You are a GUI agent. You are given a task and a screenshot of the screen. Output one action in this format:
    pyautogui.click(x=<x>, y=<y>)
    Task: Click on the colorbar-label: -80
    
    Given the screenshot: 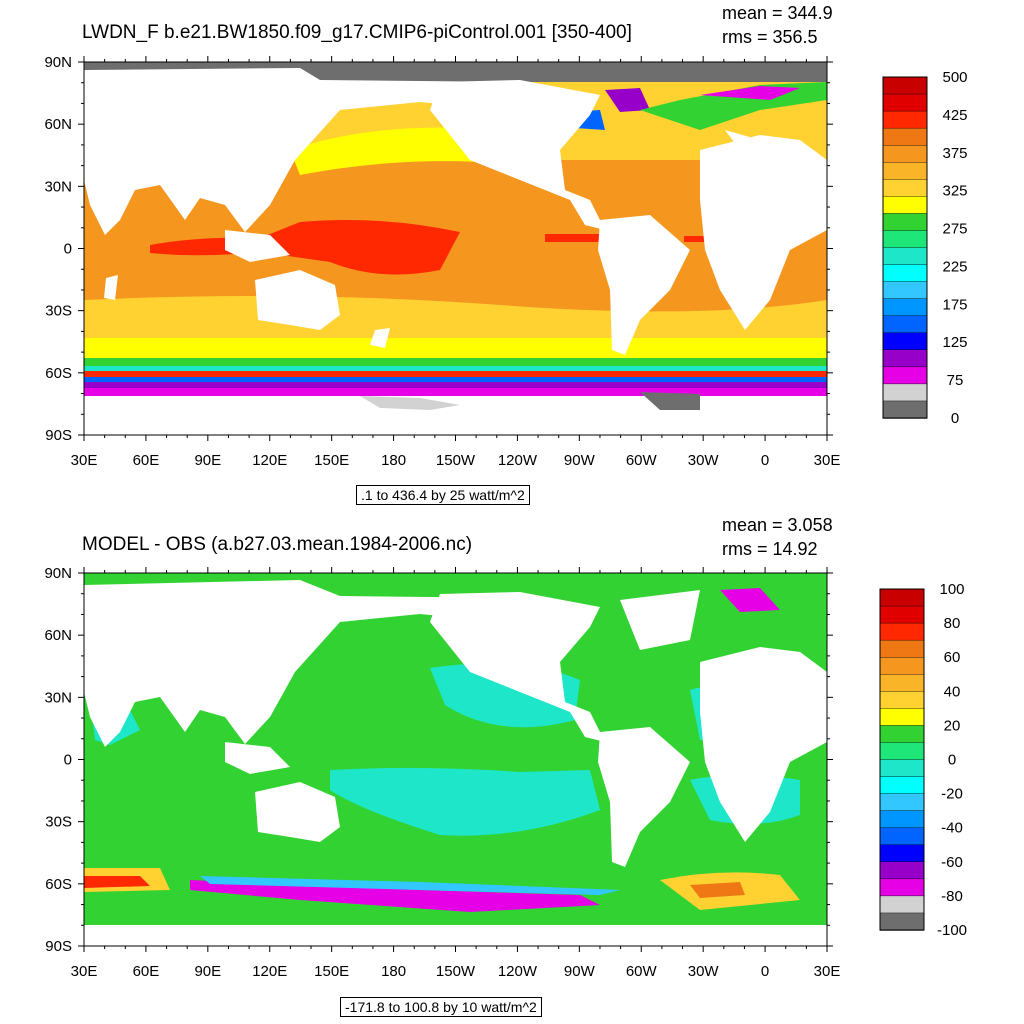 What is the action you would take?
    pyautogui.click(x=952, y=896)
    